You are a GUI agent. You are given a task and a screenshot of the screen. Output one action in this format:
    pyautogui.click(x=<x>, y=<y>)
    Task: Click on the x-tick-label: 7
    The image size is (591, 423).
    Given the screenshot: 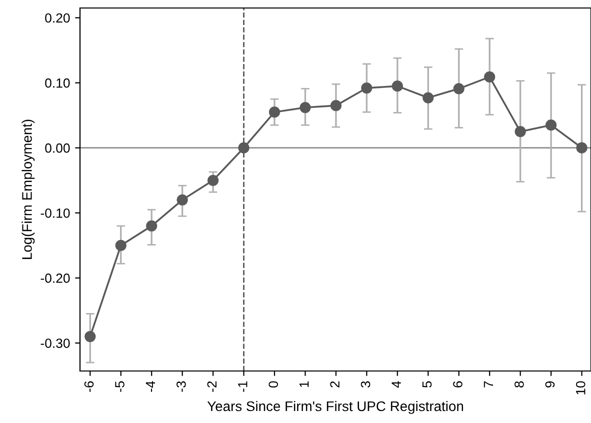 What is the action you would take?
    pyautogui.click(x=489, y=384)
    